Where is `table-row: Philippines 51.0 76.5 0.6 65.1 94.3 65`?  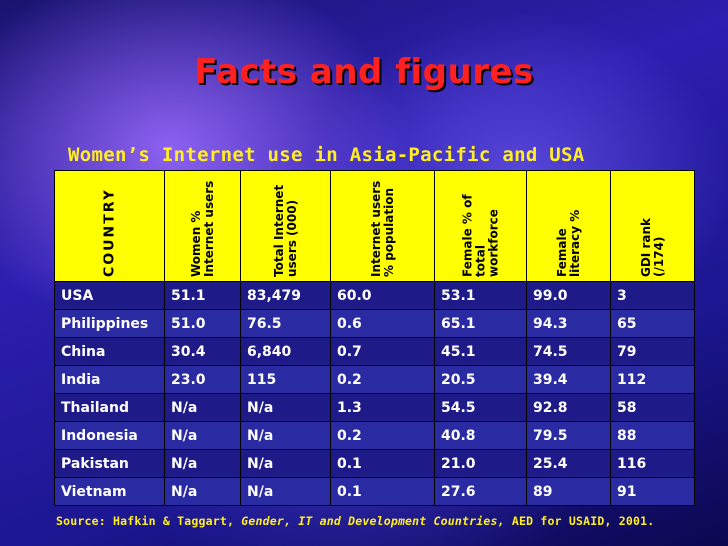
table-row: Philippines 51.0 76.5 0.6 65.1 94.3 65 is located at coordinates (374, 323).